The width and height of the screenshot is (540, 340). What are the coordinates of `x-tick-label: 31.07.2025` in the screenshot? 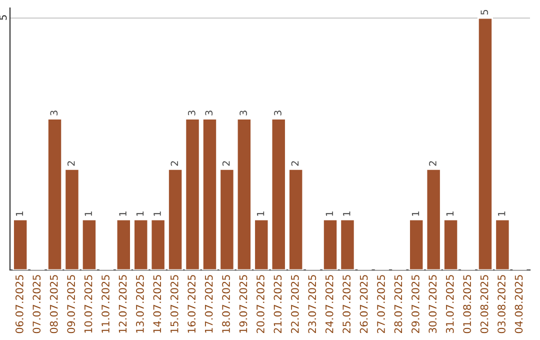 It's located at (450, 304).